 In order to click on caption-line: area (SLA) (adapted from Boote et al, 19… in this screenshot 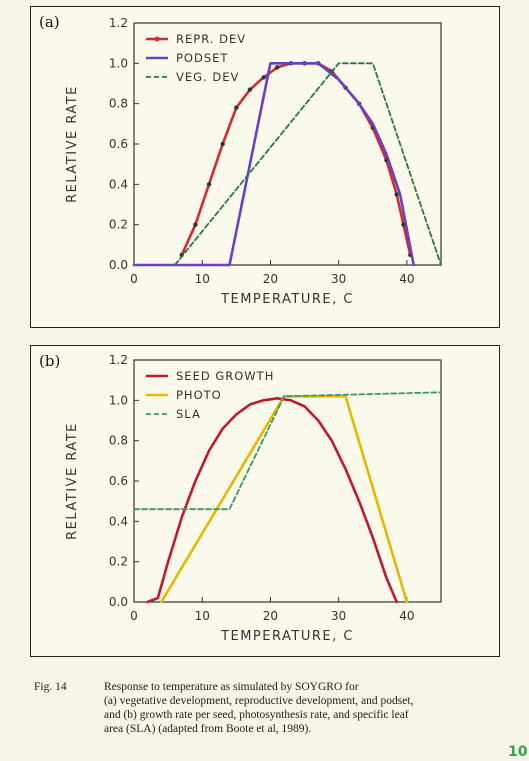, I will do `click(208, 729)`.